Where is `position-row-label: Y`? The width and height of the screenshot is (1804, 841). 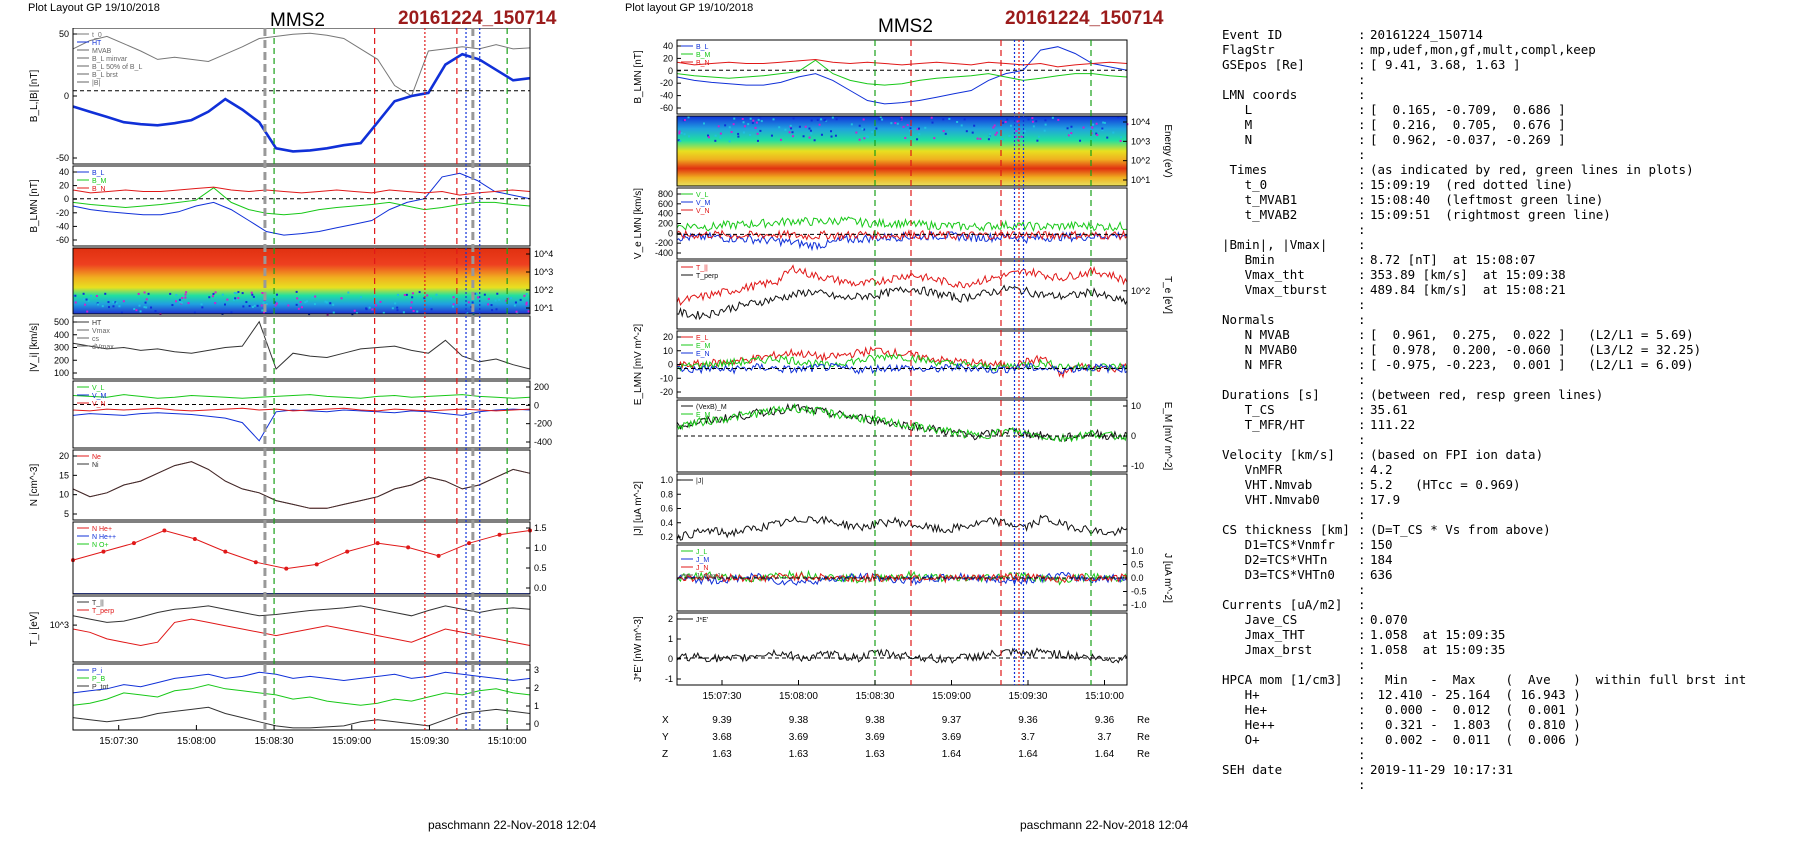
position-row-label: Y is located at coordinates (665, 737).